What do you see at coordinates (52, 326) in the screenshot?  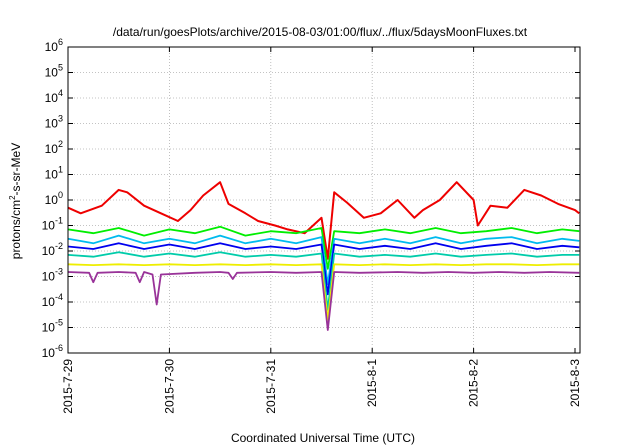 I see `y-tick-label: 10⁻⁵` at bounding box center [52, 326].